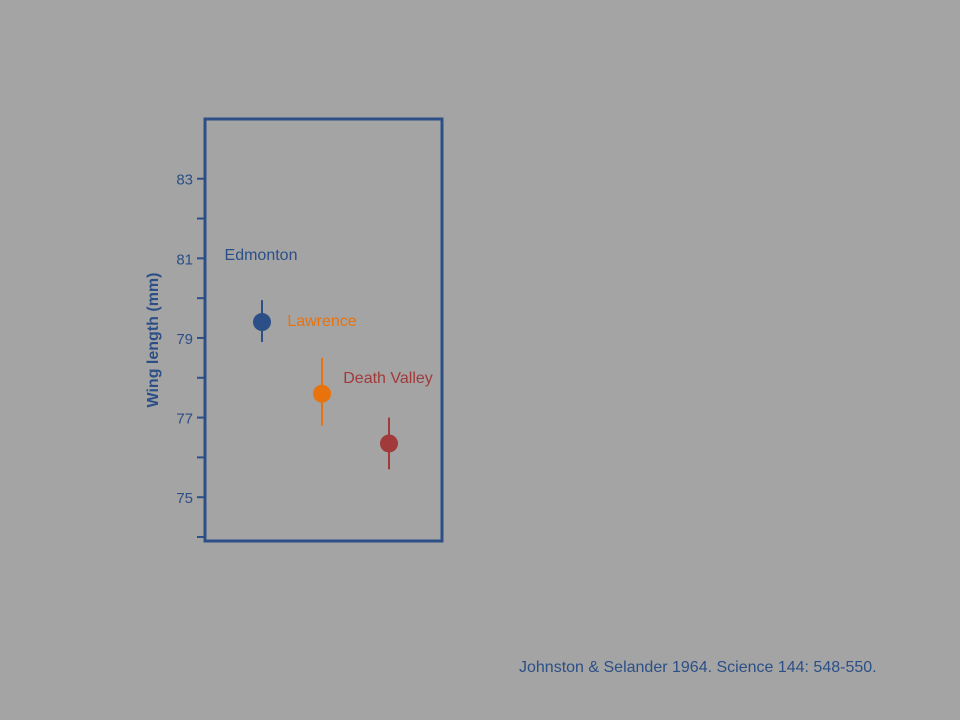  I want to click on y-tick-label: 81, so click(184, 259).